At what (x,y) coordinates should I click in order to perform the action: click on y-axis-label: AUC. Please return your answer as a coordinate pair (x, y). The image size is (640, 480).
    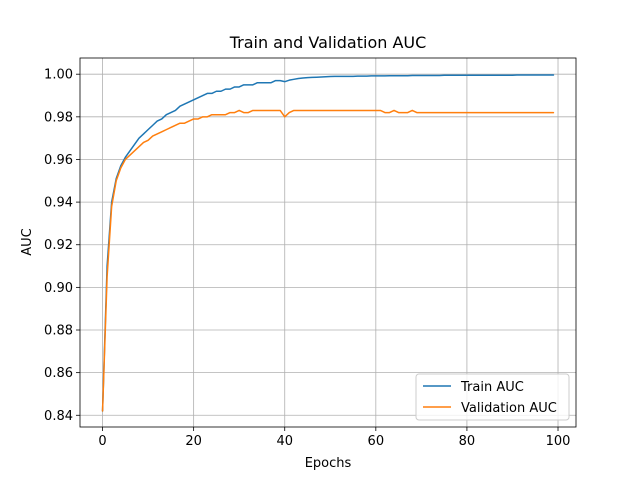
    Looking at the image, I should click on (27, 242).